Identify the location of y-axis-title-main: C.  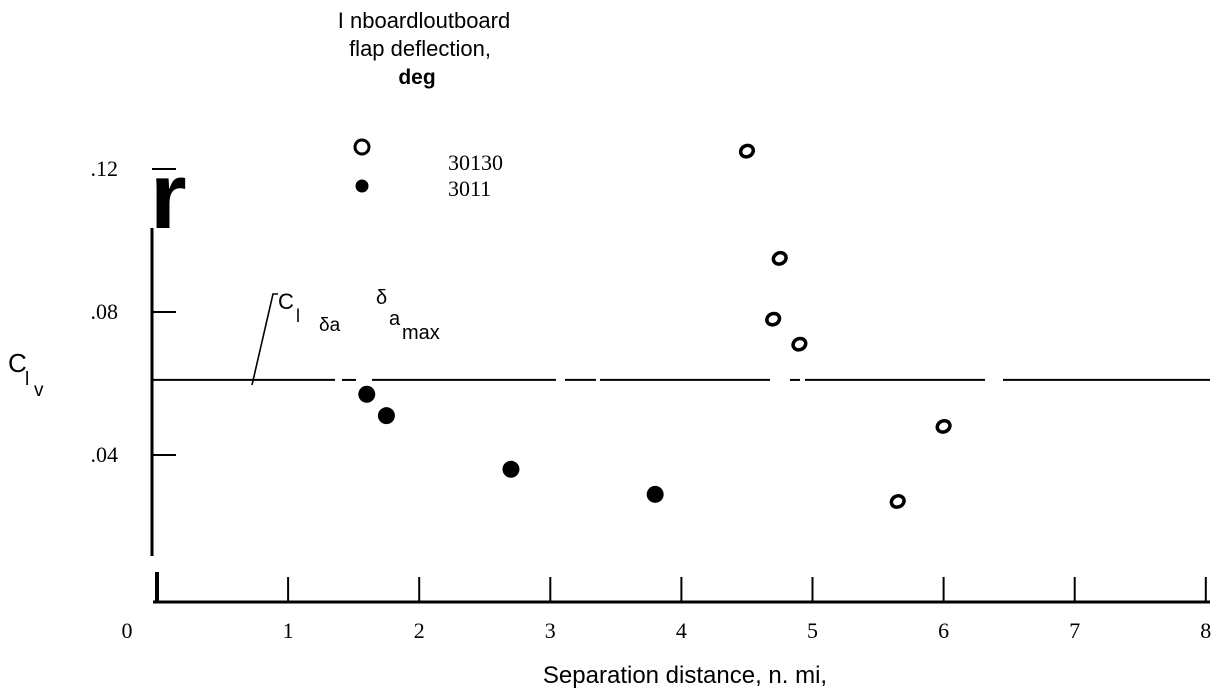
(17, 363).